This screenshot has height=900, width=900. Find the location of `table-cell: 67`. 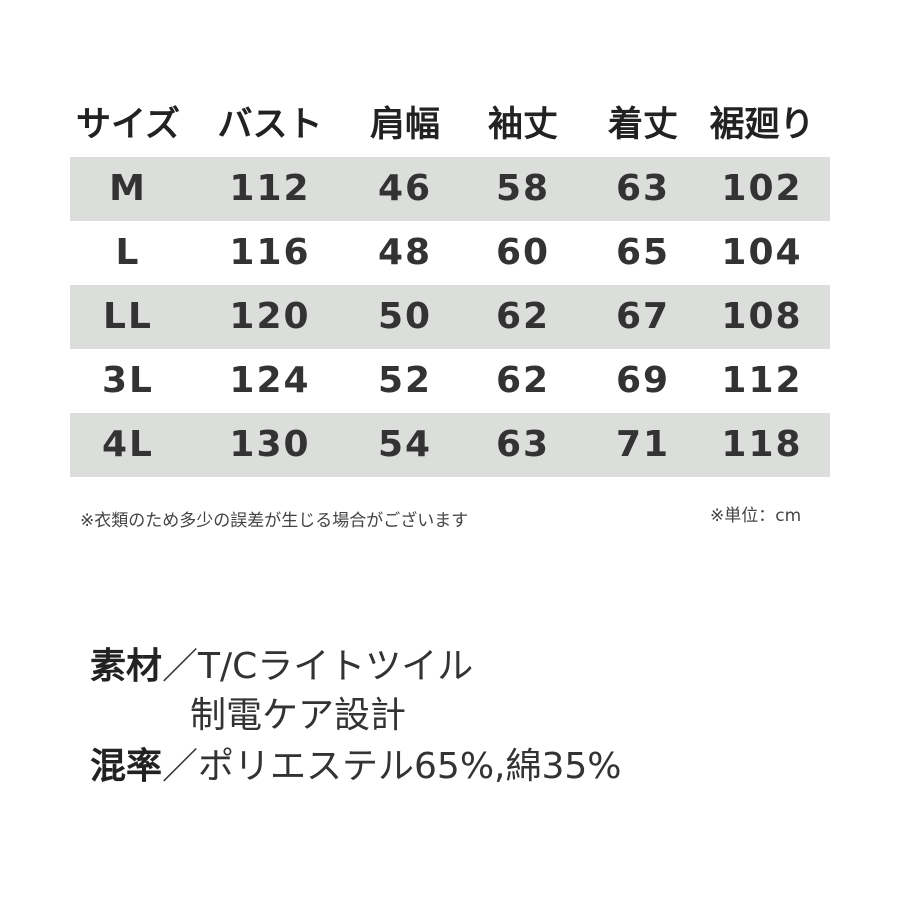

table-cell: 67 is located at coordinates (643, 316).